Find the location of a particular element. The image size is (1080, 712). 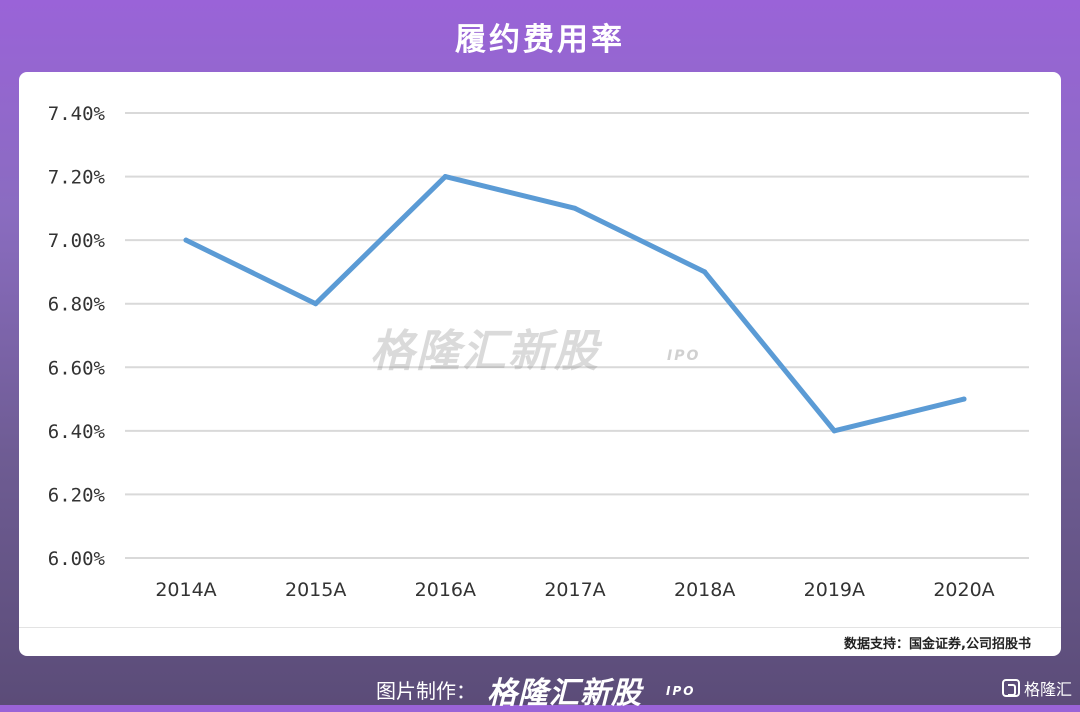

footer: 图片制作： 格隆汇新股 IPO 格隆汇 is located at coordinates (540, 688).